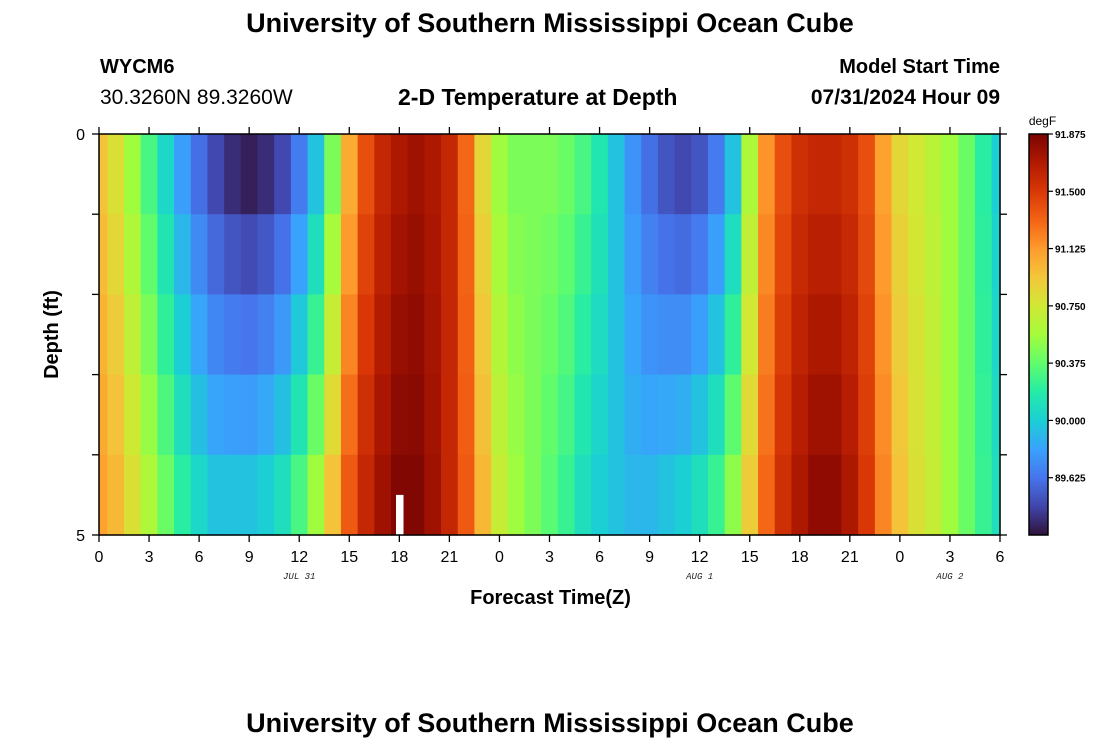  Describe the element at coordinates (199, 557) in the screenshot. I see `x-tick-label: 6` at that location.